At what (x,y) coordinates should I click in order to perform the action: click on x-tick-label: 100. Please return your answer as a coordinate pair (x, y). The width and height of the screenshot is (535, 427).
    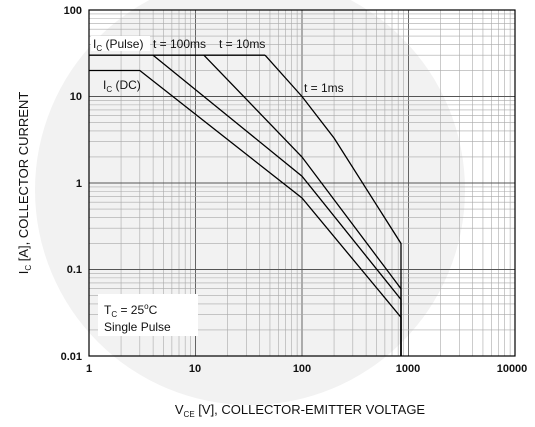
    Looking at the image, I should click on (302, 369).